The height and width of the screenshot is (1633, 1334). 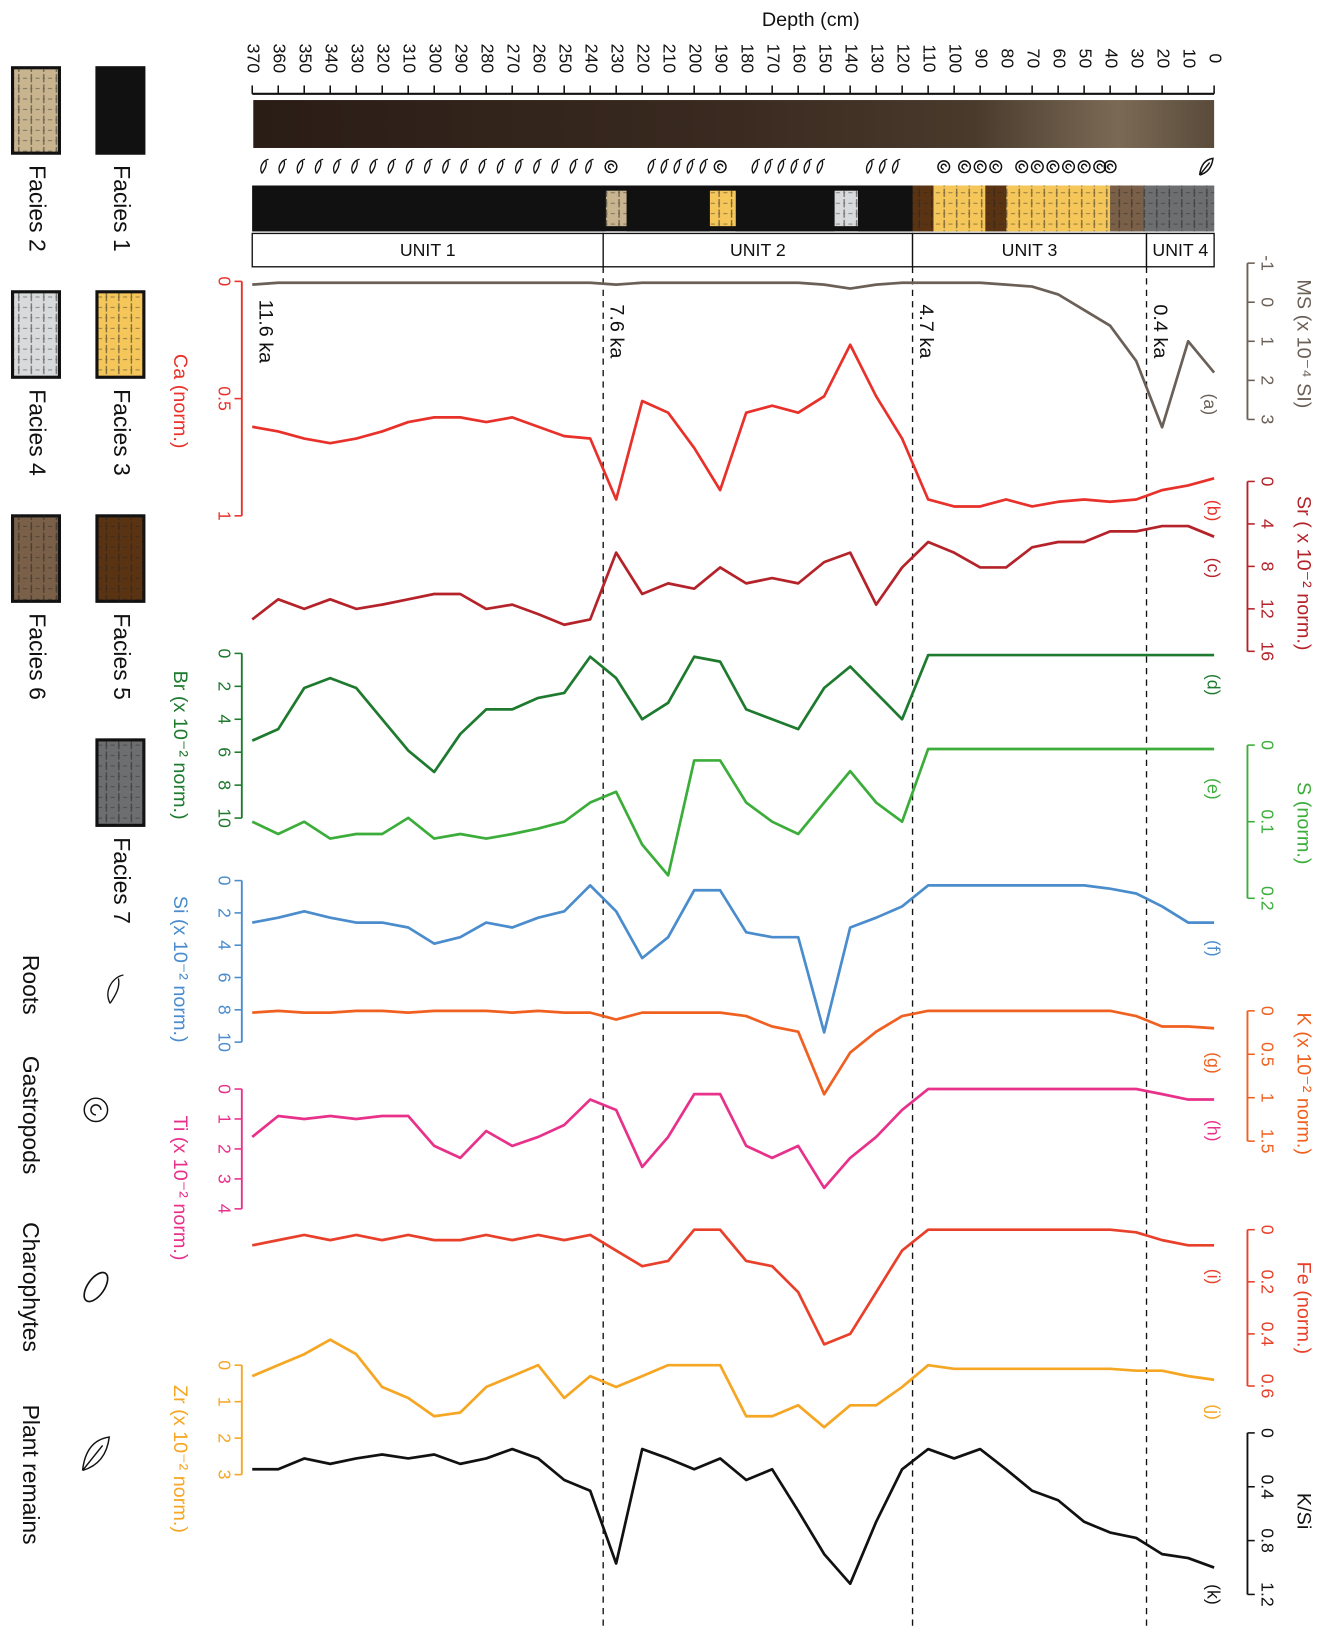 I want to click on x-tick-label: 180, so click(x=748, y=59).